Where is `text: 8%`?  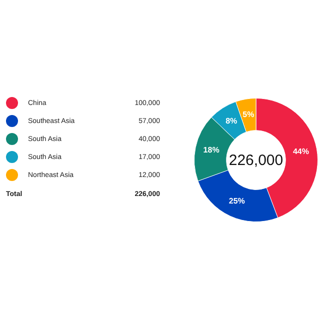 text: 8% is located at coordinates (232, 121).